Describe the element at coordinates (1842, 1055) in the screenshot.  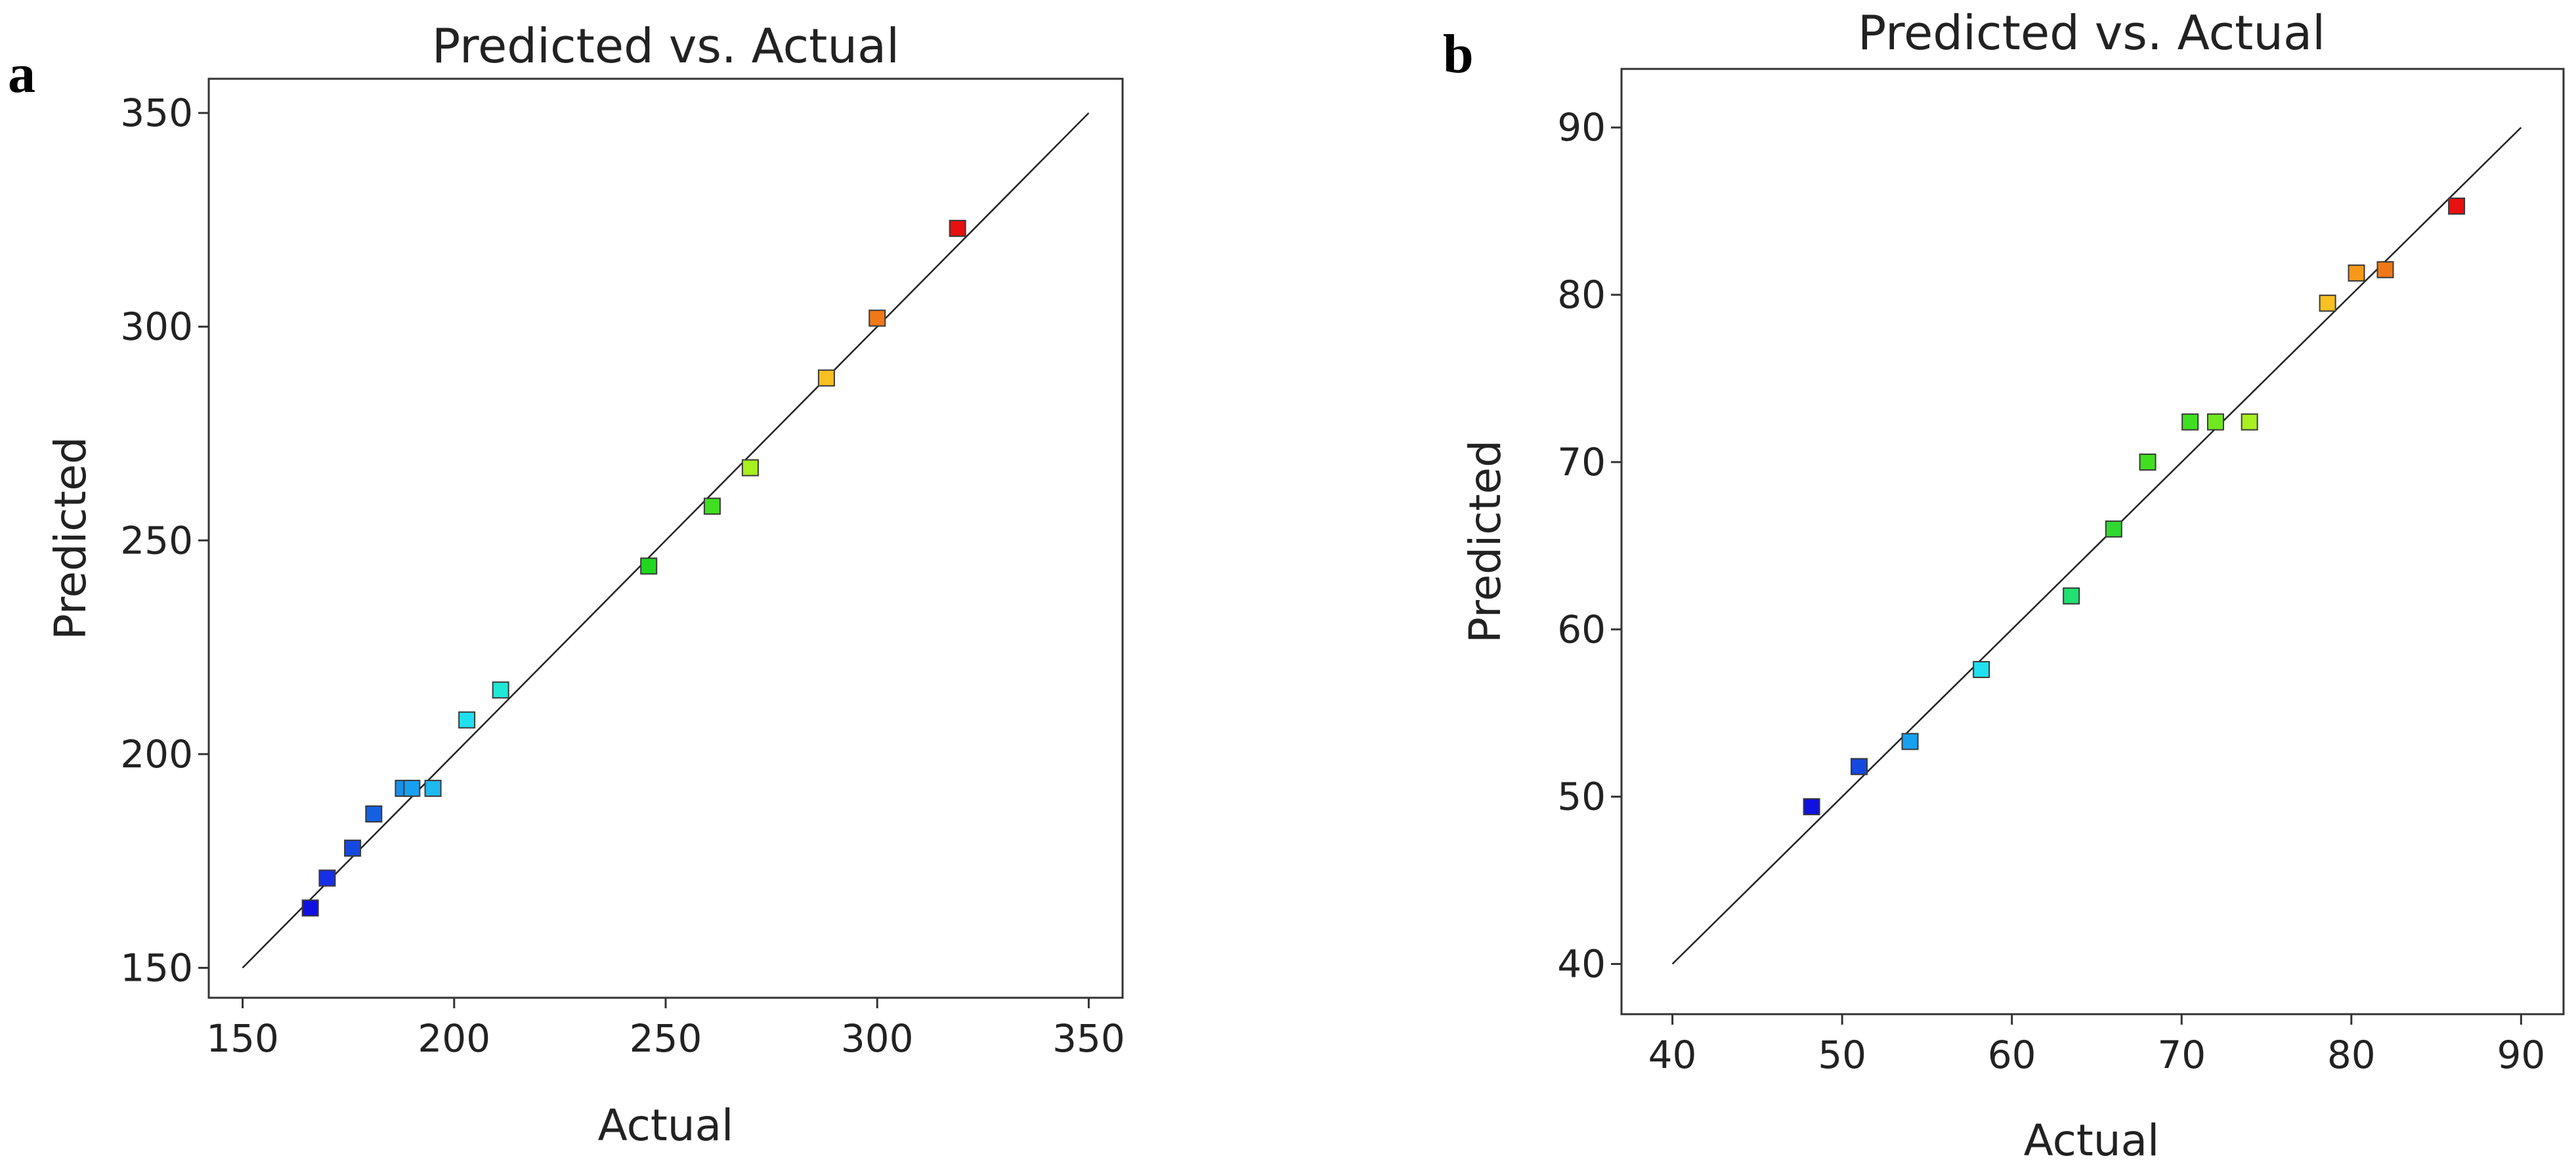
I see `x-tick-label: 50` at that location.